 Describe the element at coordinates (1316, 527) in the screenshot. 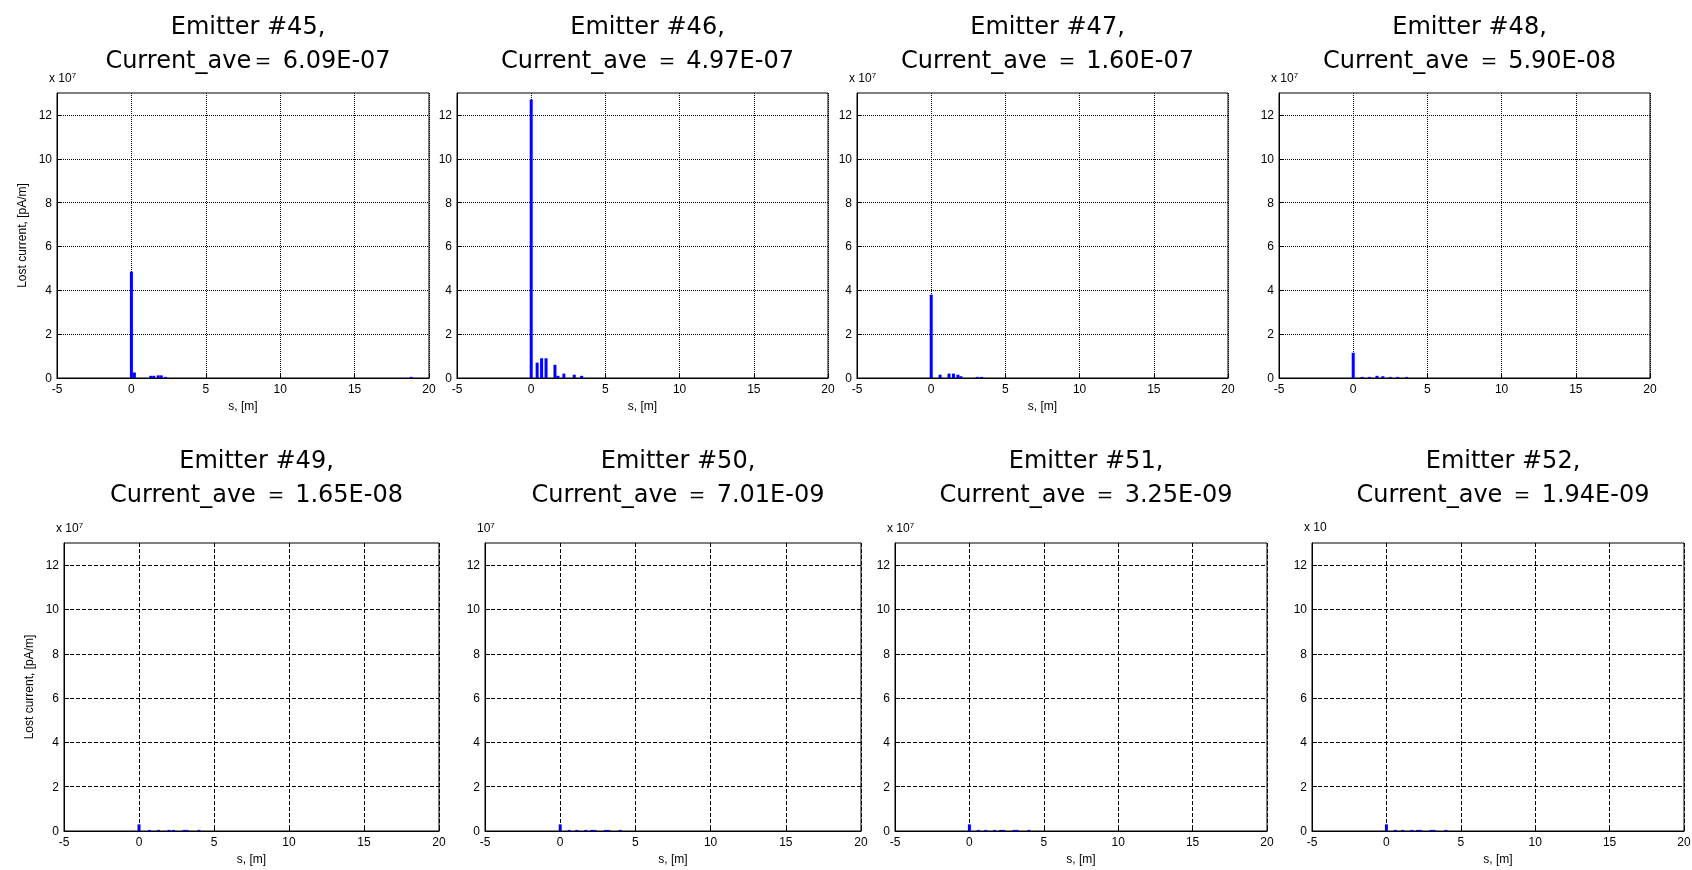

I see `text: x 10` at that location.